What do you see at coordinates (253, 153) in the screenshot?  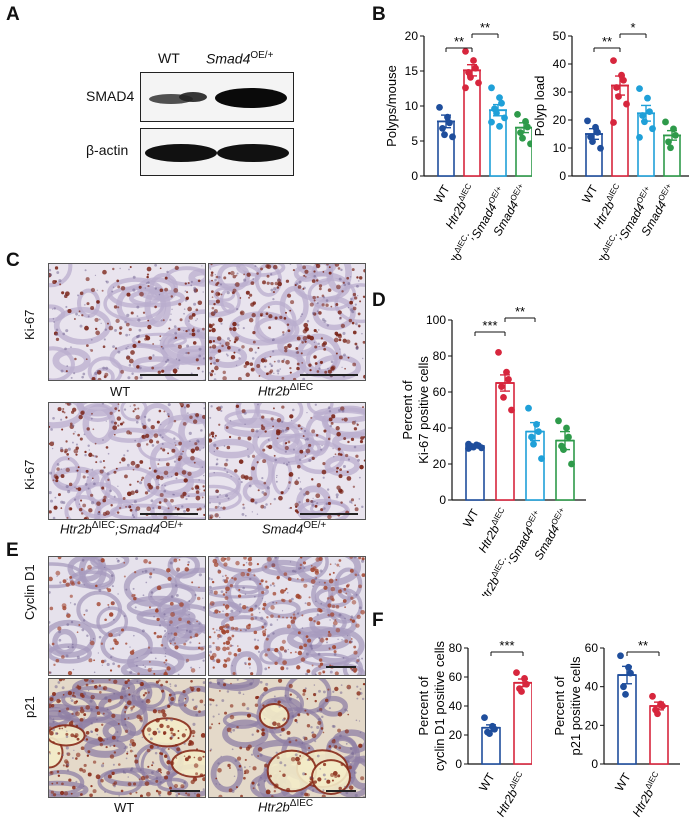 I see `wb-band-actin-oe` at bounding box center [253, 153].